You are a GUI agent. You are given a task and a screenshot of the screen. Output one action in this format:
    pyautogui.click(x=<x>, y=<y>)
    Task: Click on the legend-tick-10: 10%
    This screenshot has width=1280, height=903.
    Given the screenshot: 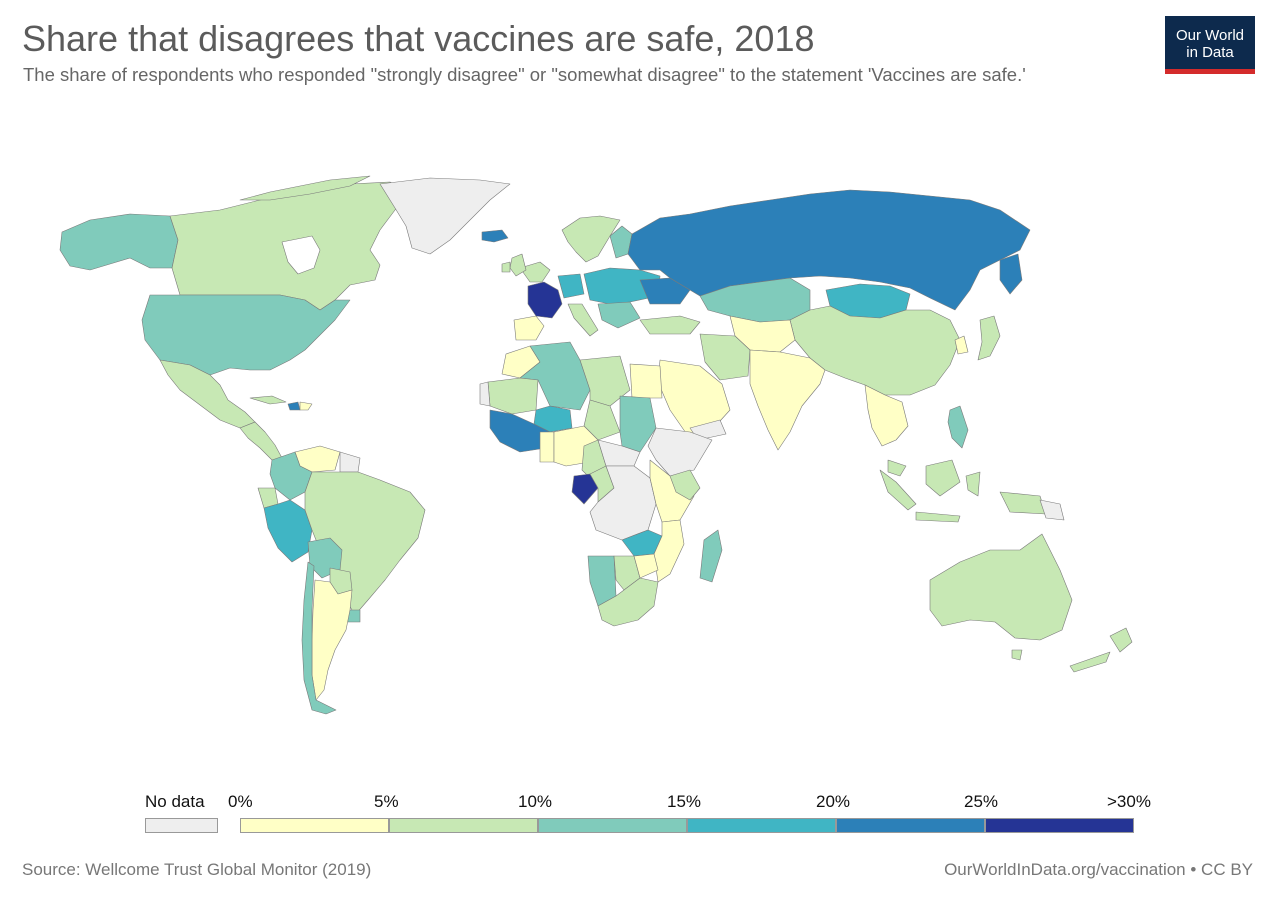 What is the action you would take?
    pyautogui.click(x=535, y=801)
    